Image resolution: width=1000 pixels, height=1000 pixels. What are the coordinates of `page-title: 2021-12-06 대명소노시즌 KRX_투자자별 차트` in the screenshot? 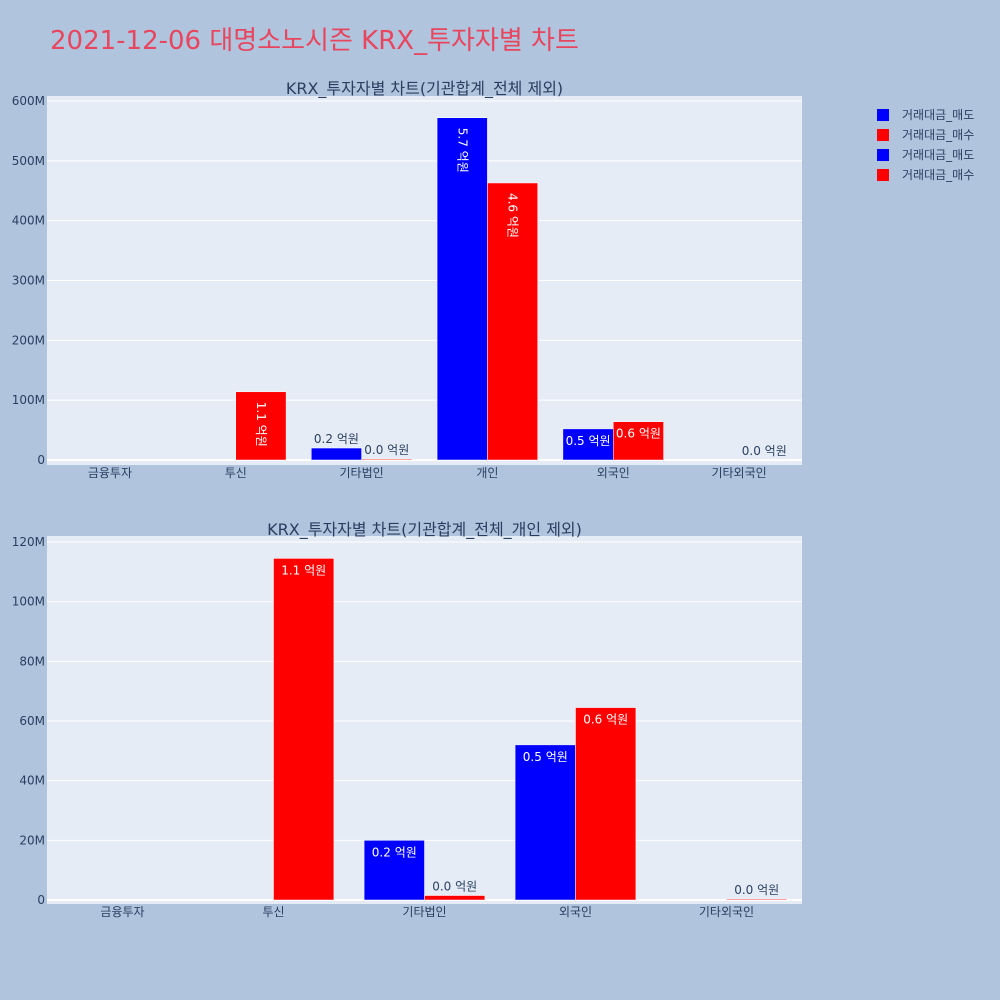 It's located at (314, 41).